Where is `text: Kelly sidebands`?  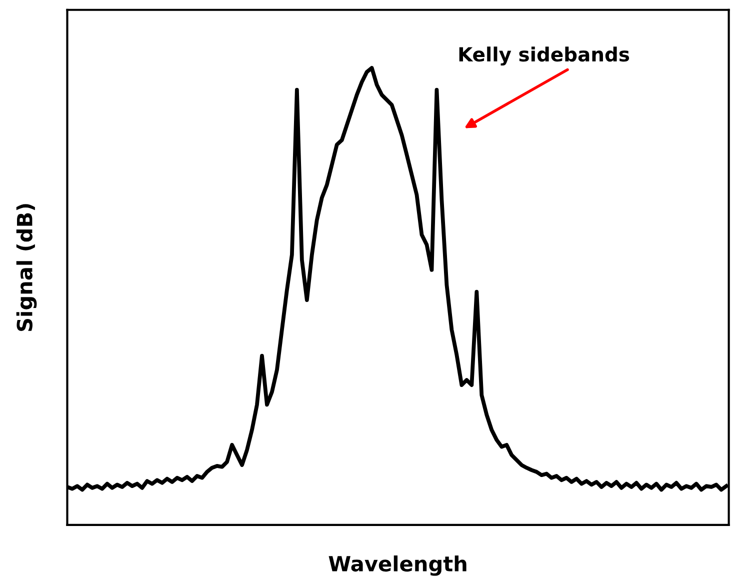 text: Kelly sidebands is located at coordinates (544, 56).